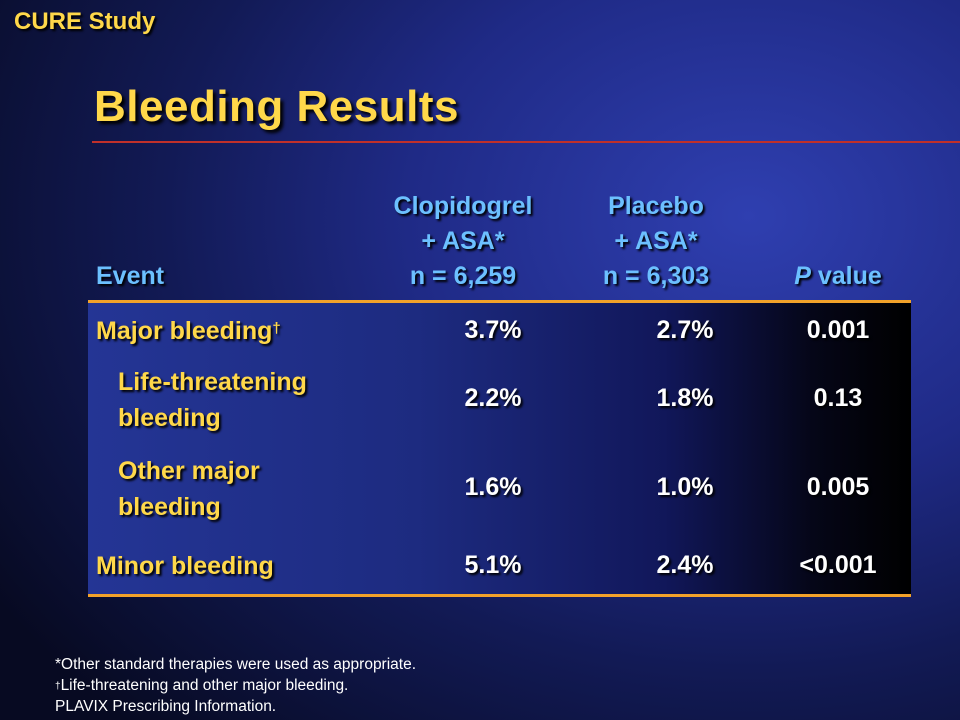 This screenshot has width=960, height=720. What do you see at coordinates (493, 565) in the screenshot?
I see `row-clopidogrel-value: 5.1%` at bounding box center [493, 565].